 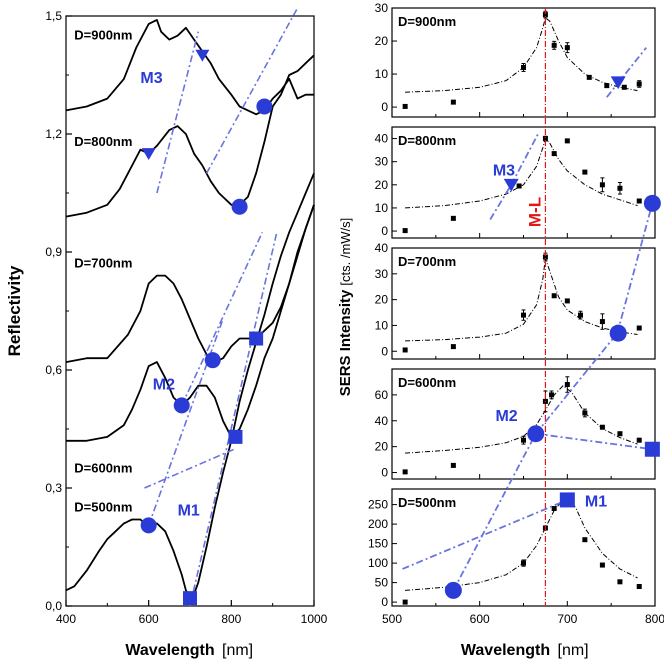 What do you see at coordinates (534, 212) in the screenshot?
I see `ml-label: M-L` at bounding box center [534, 212].